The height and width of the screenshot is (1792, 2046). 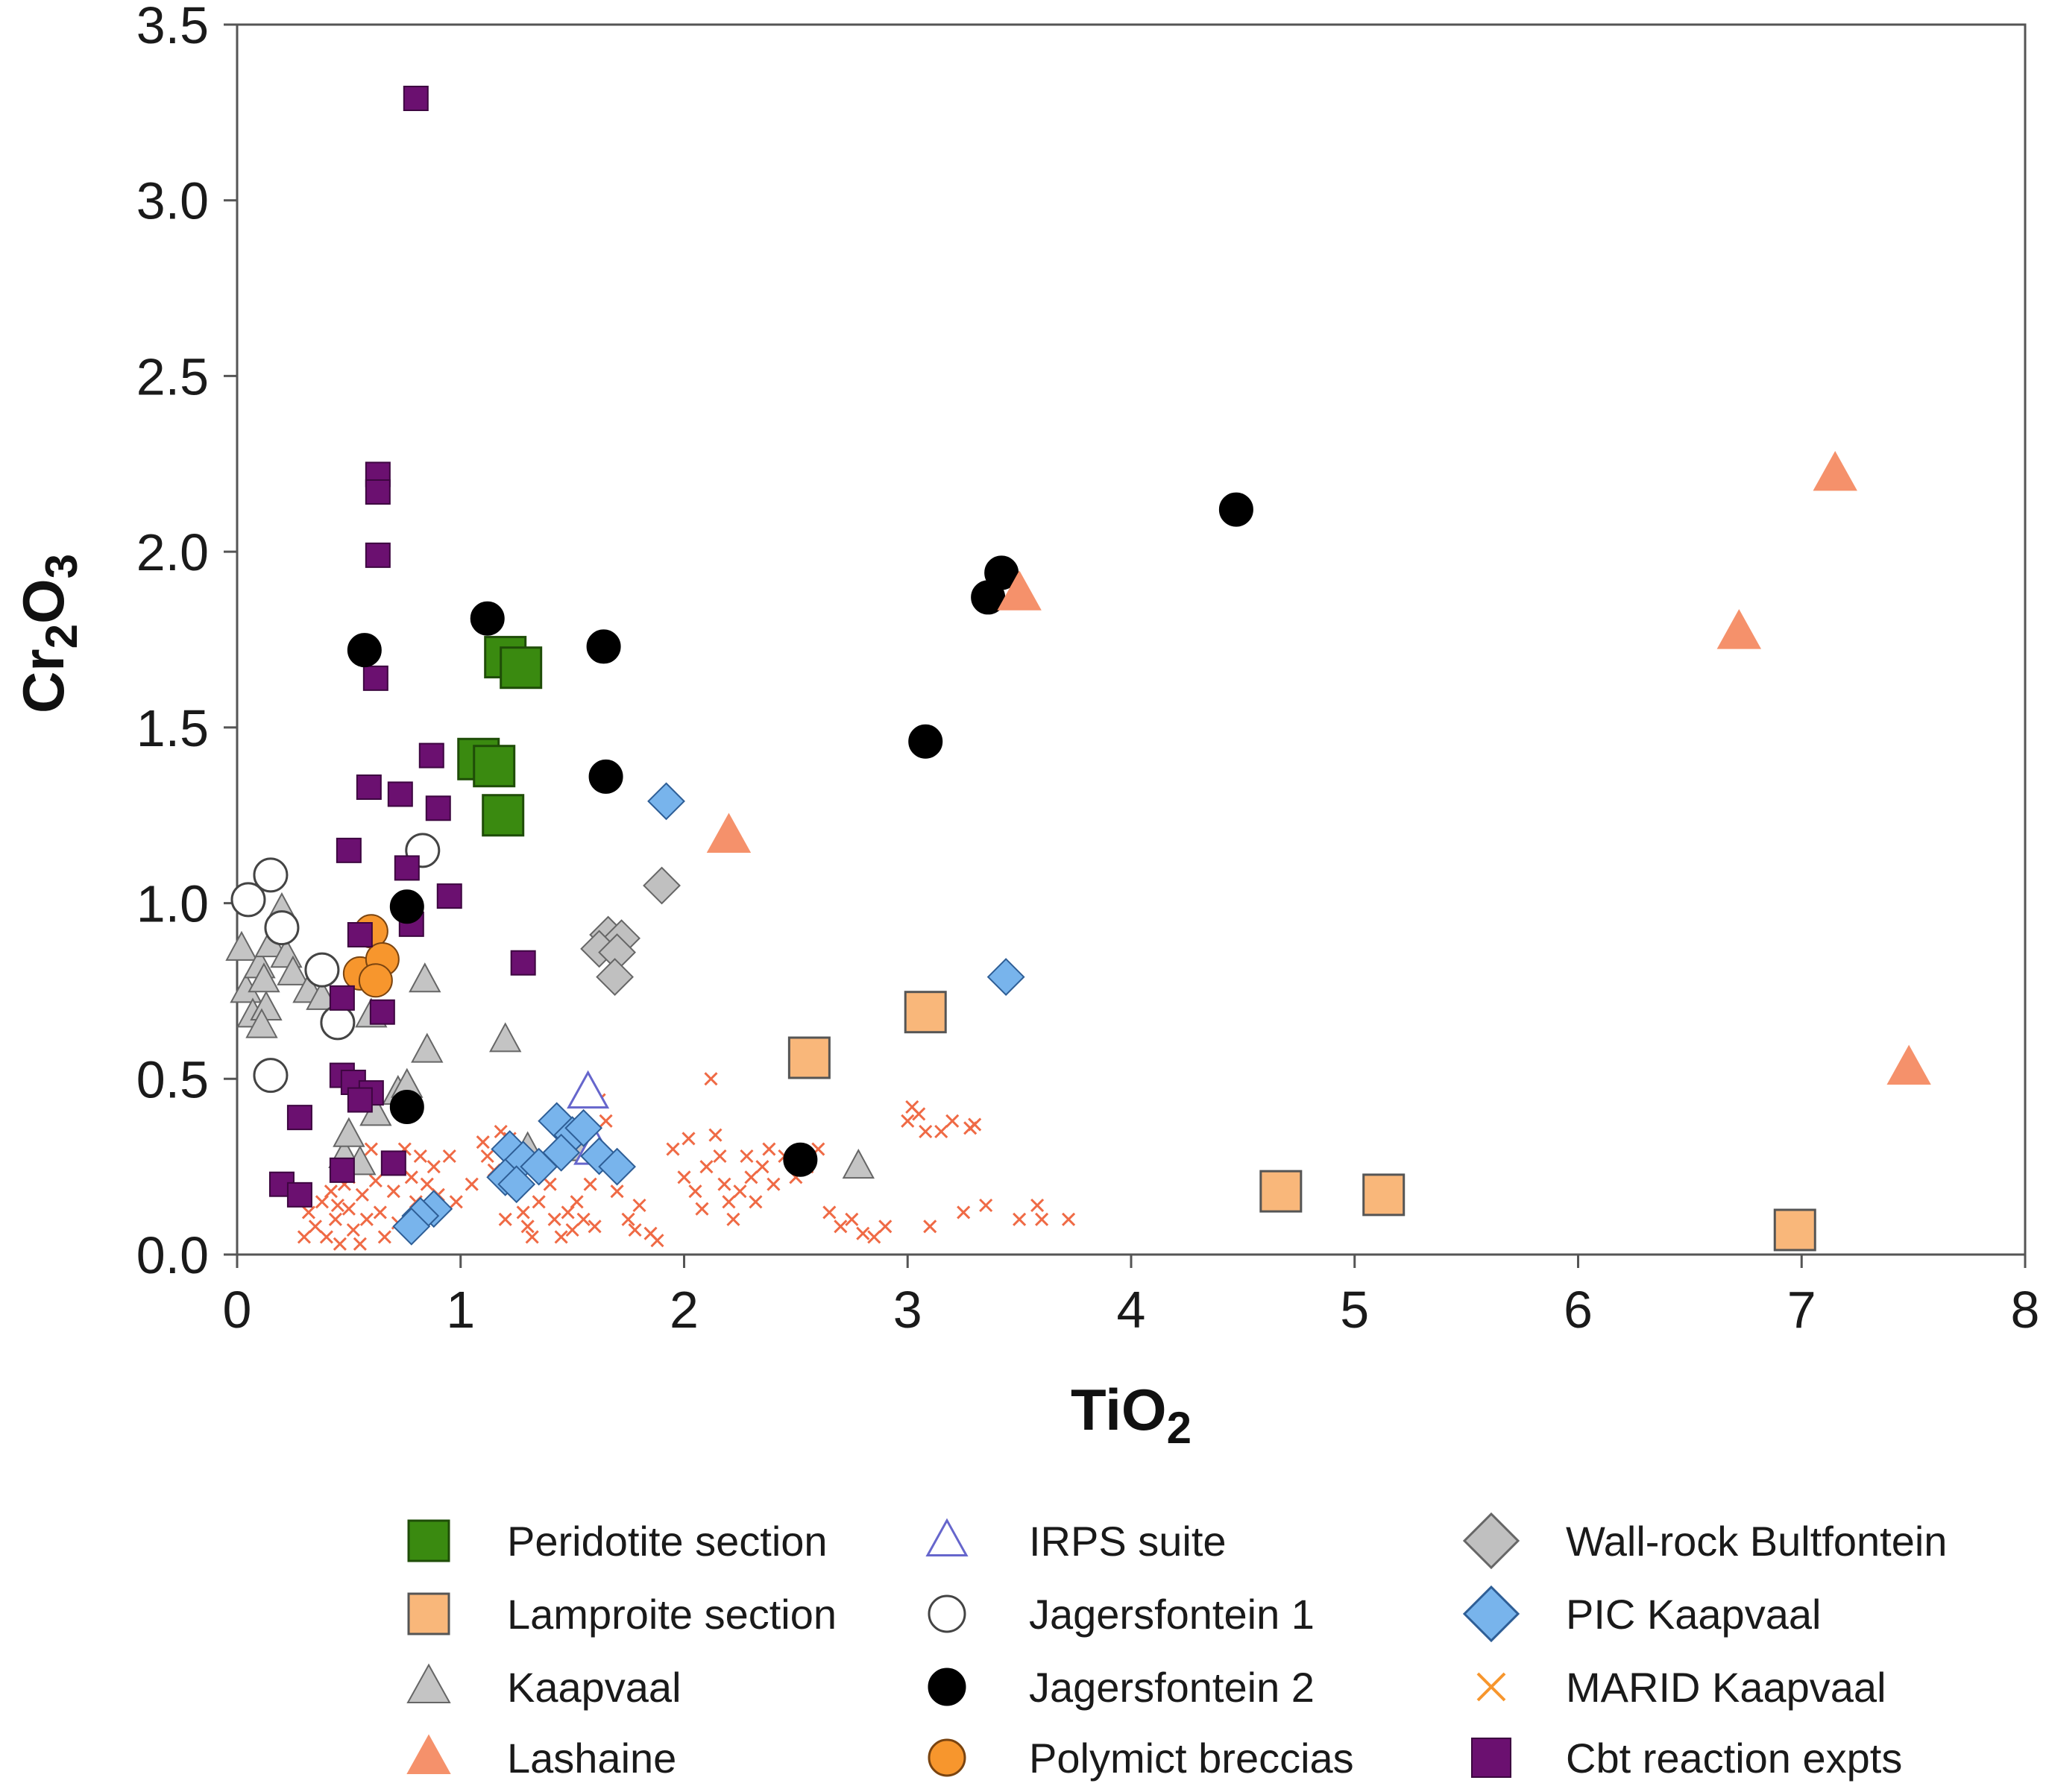 What do you see at coordinates (1141, 1758) in the screenshot?
I see `legend-item: Polymict breccias` at bounding box center [1141, 1758].